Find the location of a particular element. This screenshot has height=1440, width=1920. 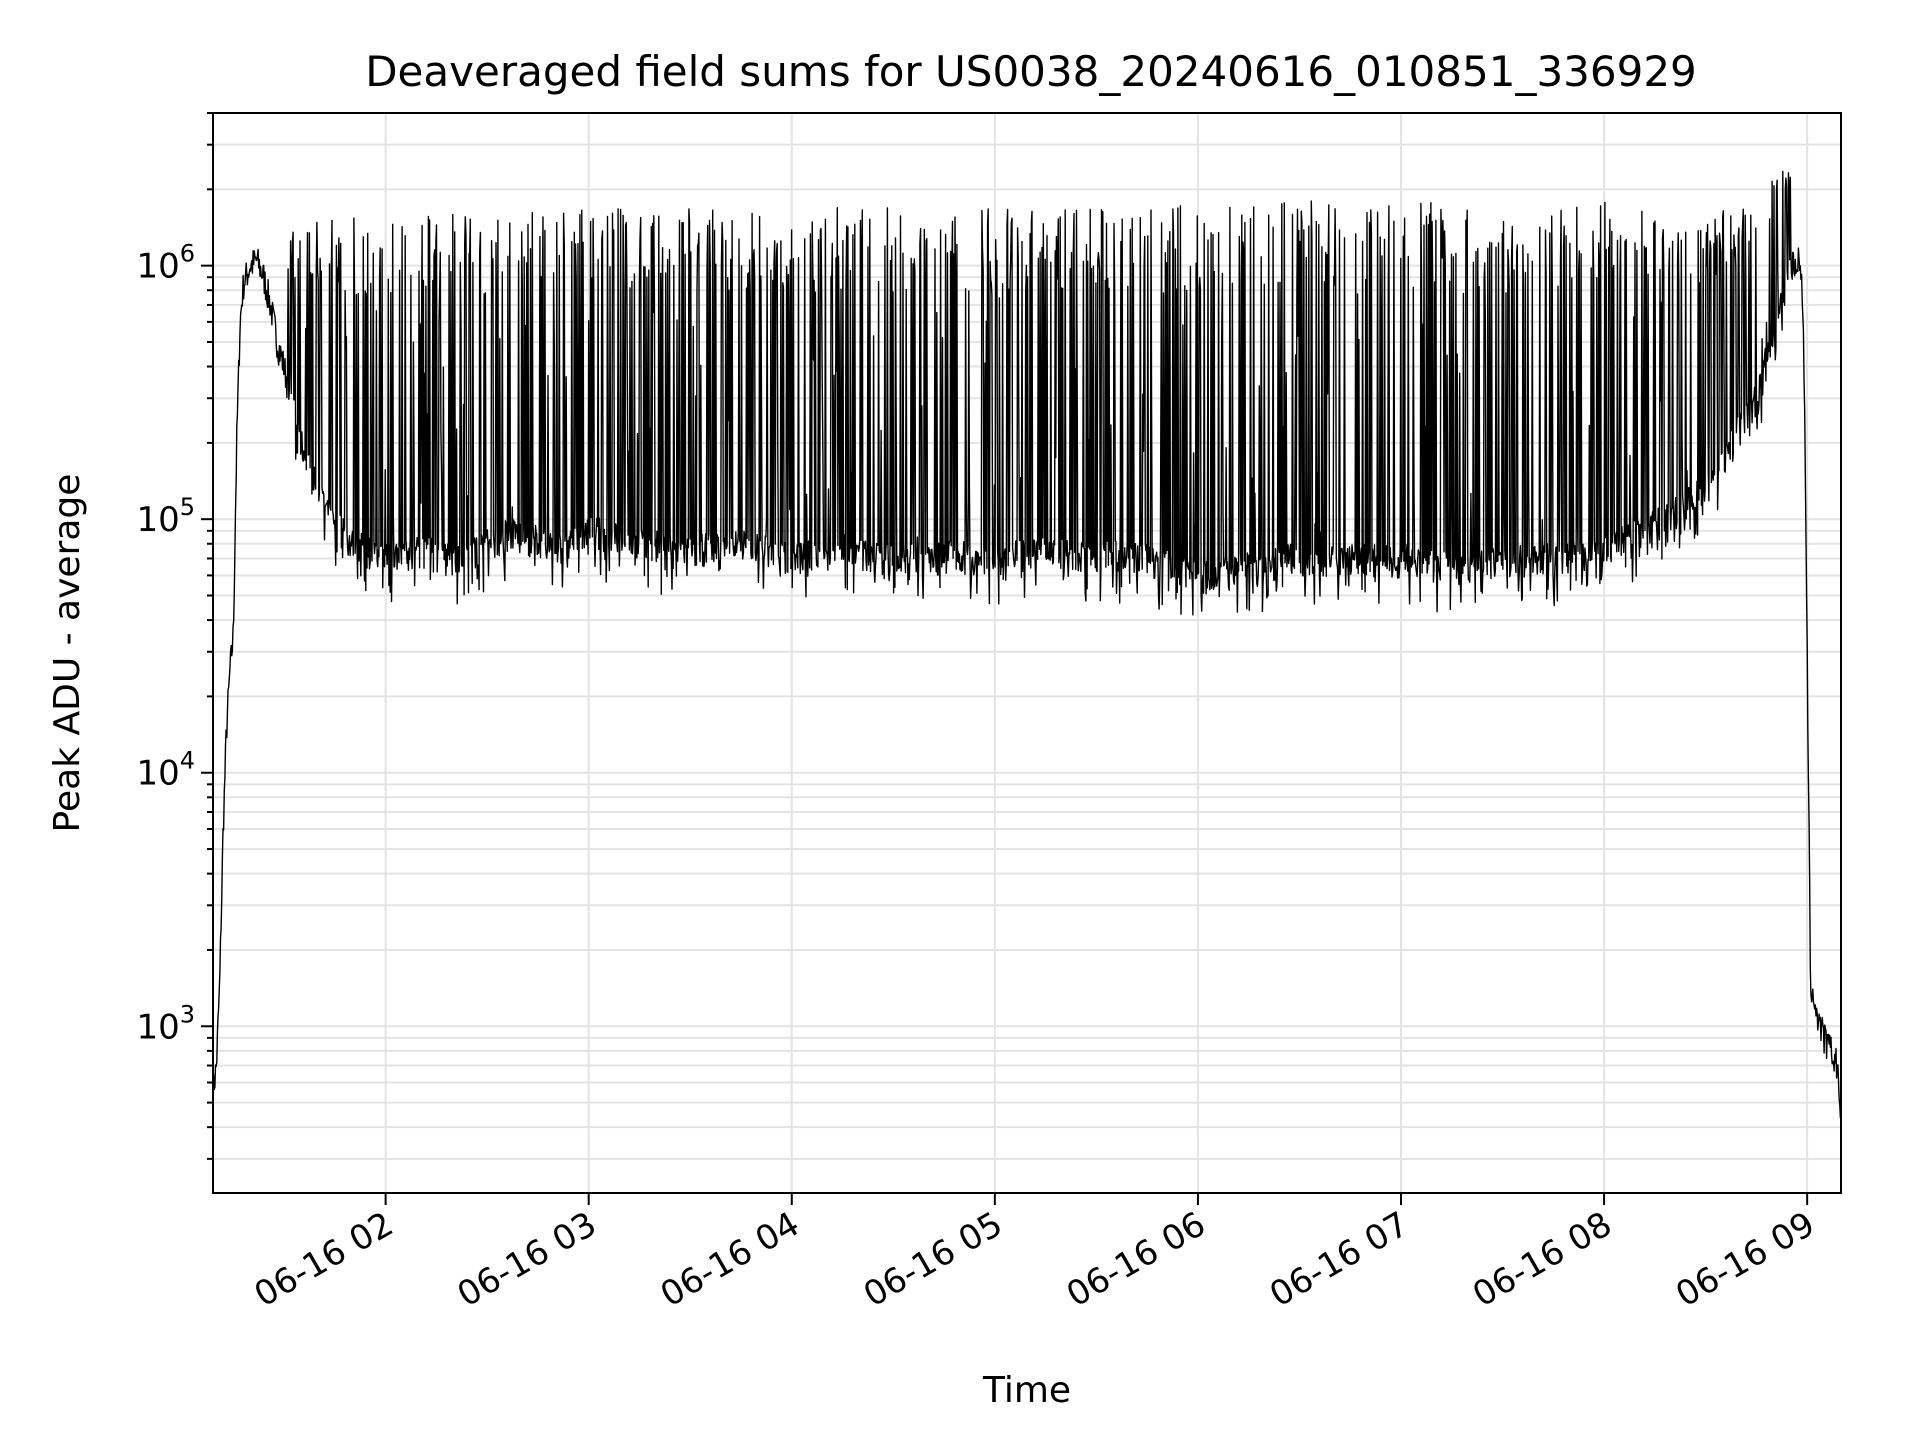

y-tick-label: 10⁶ is located at coordinates (165, 263).